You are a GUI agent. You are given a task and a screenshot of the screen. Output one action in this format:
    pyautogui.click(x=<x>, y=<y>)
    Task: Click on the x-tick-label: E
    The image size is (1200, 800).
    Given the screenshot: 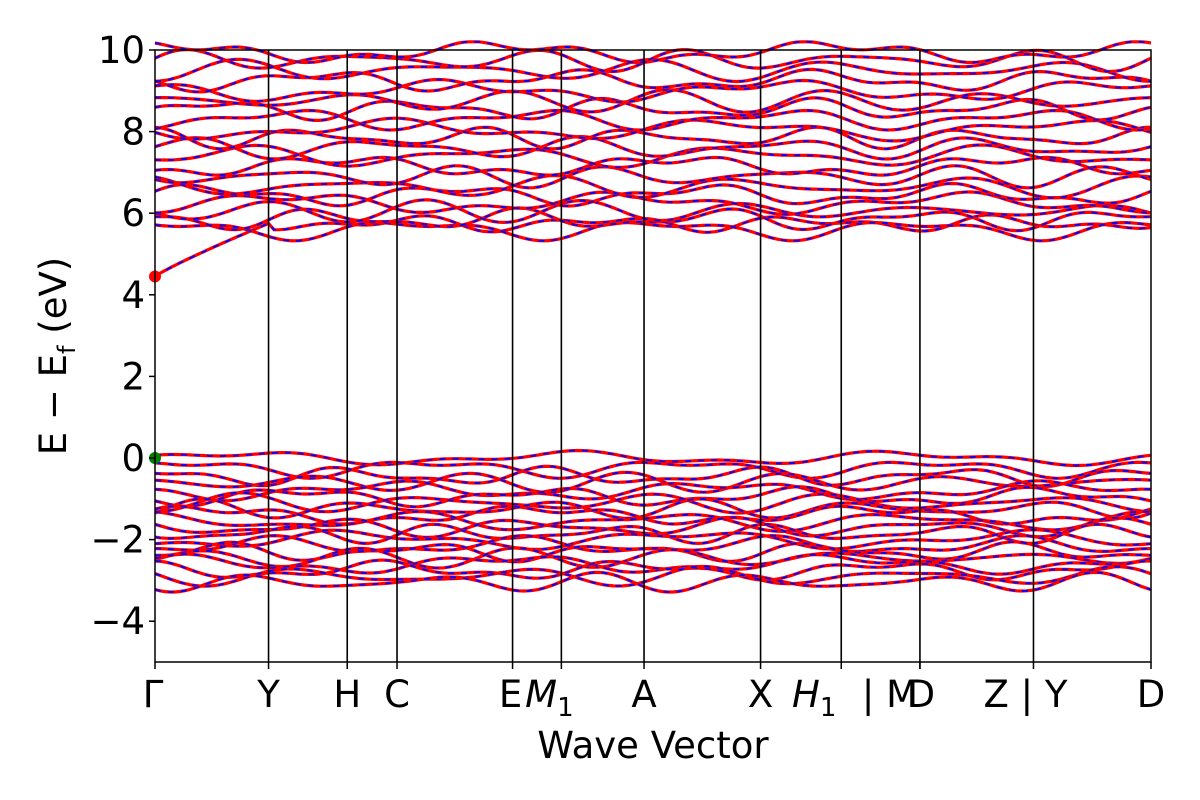 What is the action you would take?
    pyautogui.click(x=510, y=694)
    